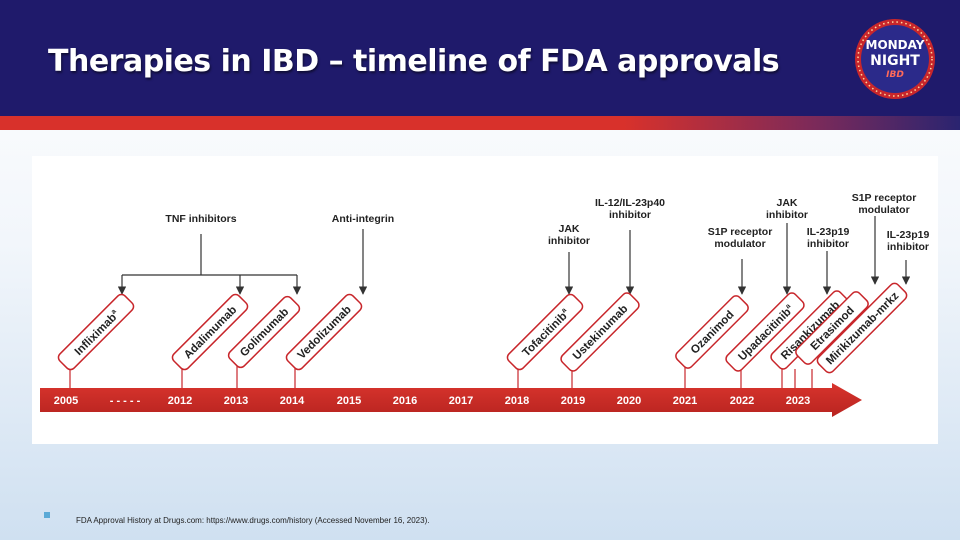 The image size is (960, 540). What do you see at coordinates (787, 209) in the screenshot?
I see `class-label-jak-2: JAK inhibitor` at bounding box center [787, 209].